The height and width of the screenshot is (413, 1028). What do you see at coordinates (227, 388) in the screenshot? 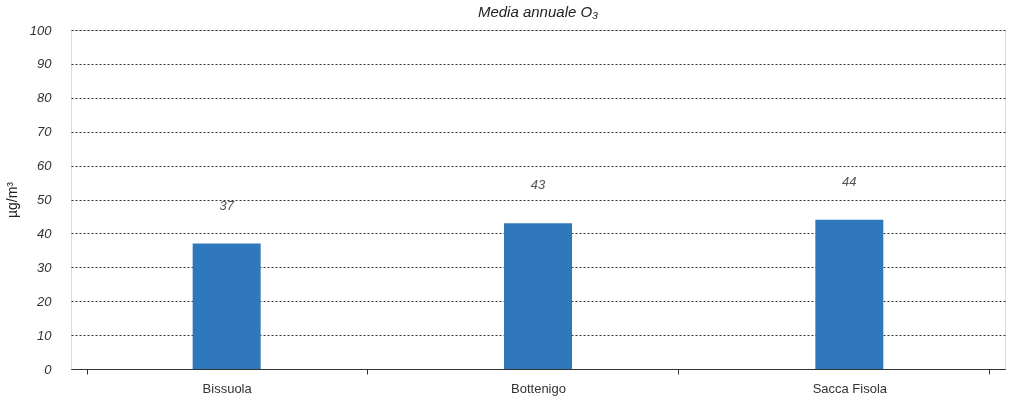
I see `x-tick-label: Bissuola` at bounding box center [227, 388].